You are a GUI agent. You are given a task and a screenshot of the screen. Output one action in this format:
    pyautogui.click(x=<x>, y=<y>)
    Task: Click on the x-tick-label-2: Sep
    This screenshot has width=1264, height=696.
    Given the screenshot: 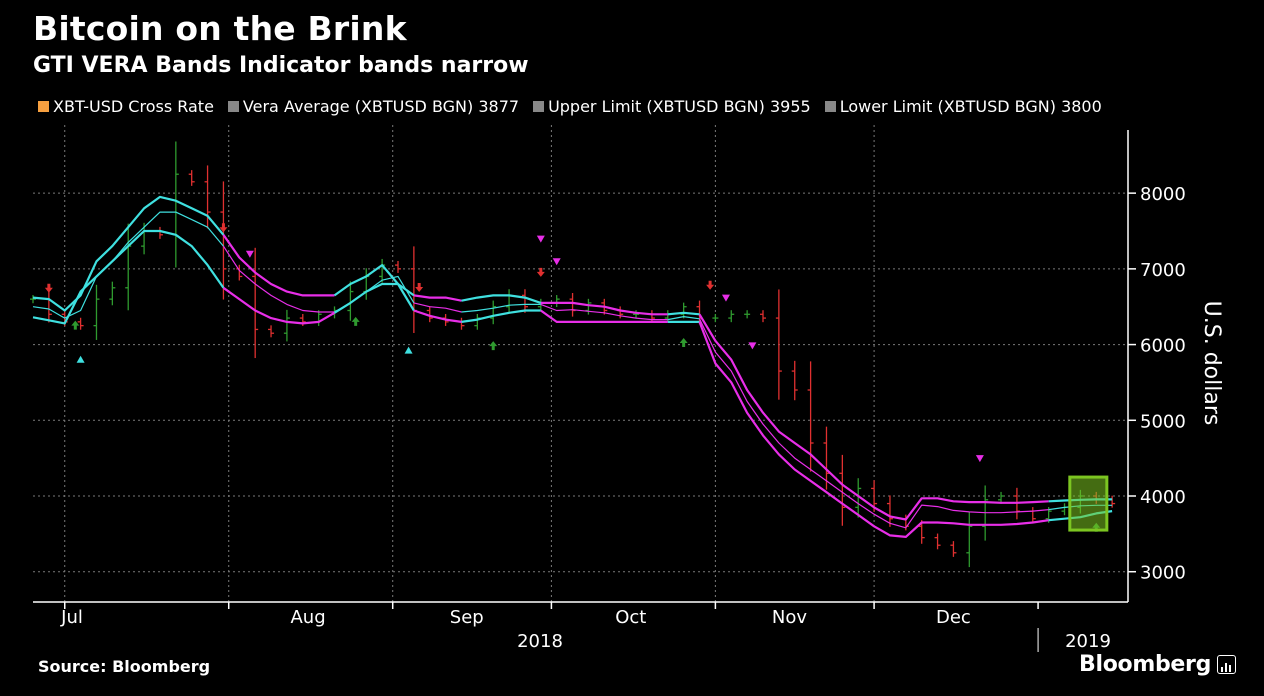 What is the action you would take?
    pyautogui.click(x=467, y=617)
    